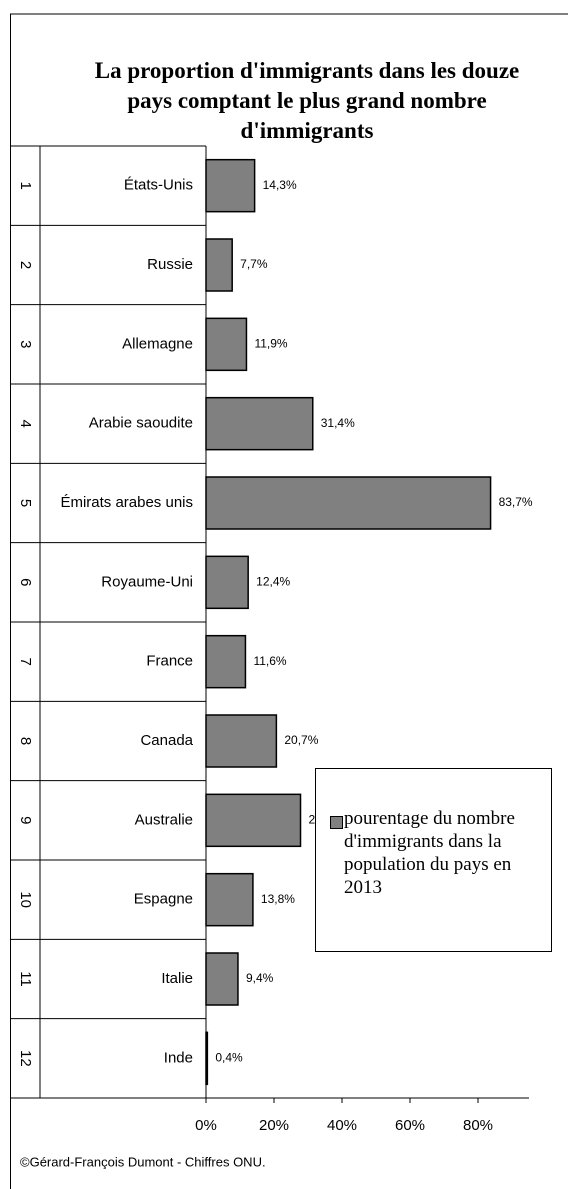  Describe the element at coordinates (166, 740) in the screenshot. I see `category-label: Canada` at that location.